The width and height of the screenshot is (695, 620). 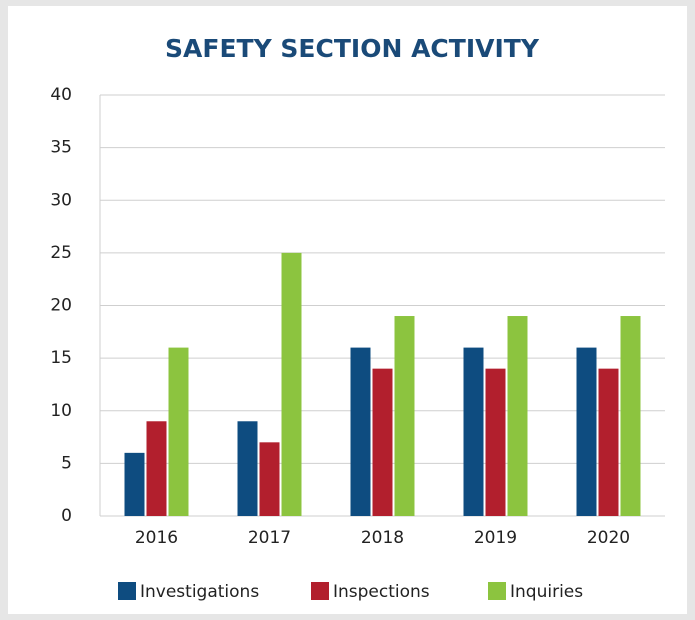 I want to click on x-tick-label: 2016, so click(x=156, y=538).